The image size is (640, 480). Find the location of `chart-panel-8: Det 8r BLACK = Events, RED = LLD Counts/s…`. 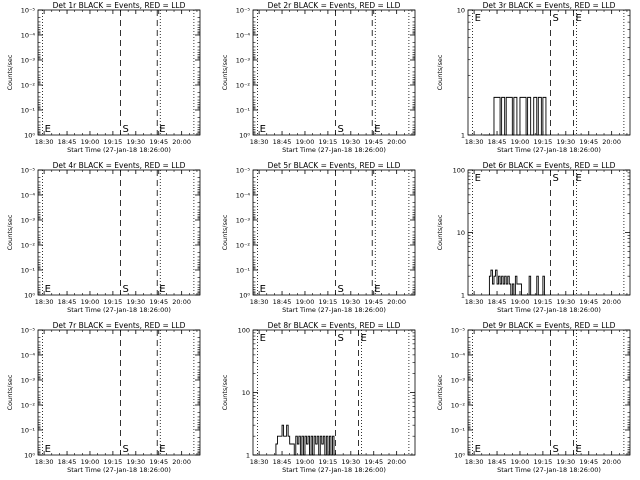

chart-panel-8: Det 8r BLACK = Events, RED = LLD Counts/s… is located at coordinates (318, 397).